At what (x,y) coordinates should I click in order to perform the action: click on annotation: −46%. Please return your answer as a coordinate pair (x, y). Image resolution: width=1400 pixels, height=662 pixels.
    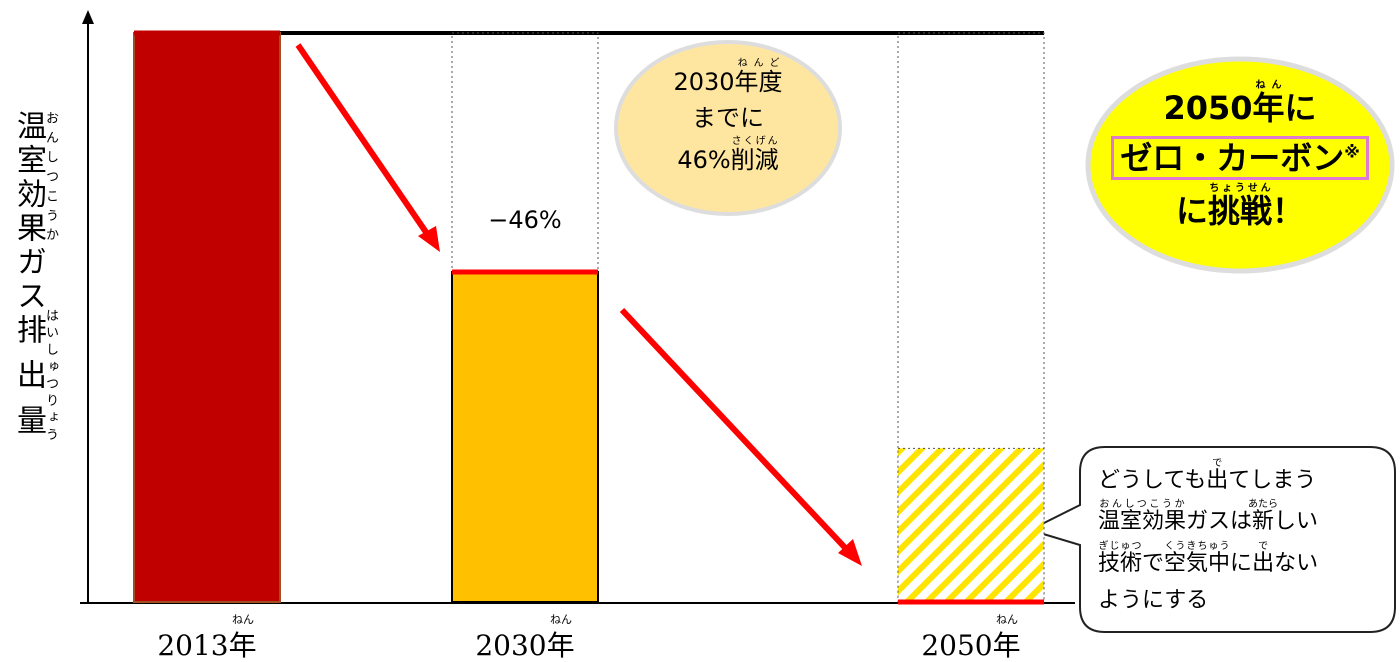
    Looking at the image, I should click on (524, 220).